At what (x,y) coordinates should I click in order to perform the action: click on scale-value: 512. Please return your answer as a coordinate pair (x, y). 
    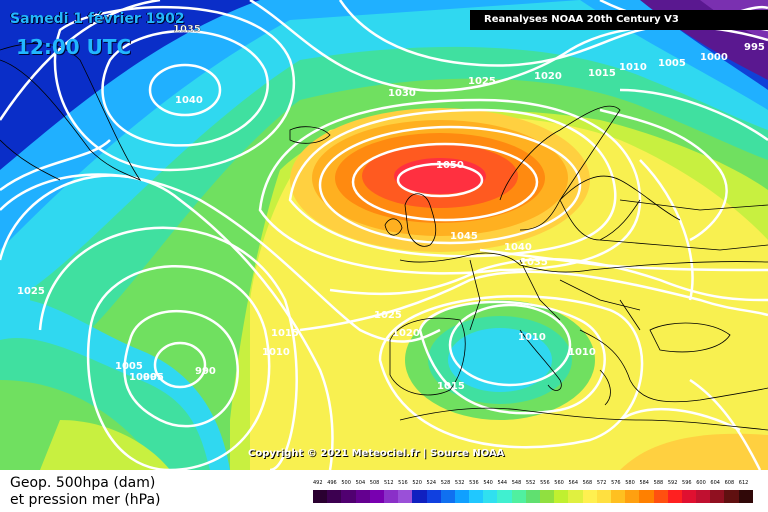
    Looking at the image, I should click on (388, 483).